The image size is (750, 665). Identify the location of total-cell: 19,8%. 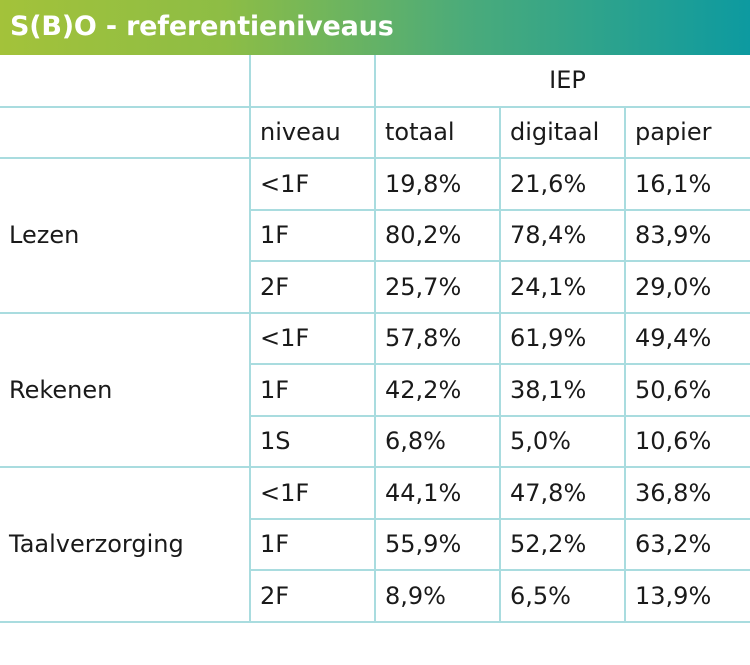
(437, 184).